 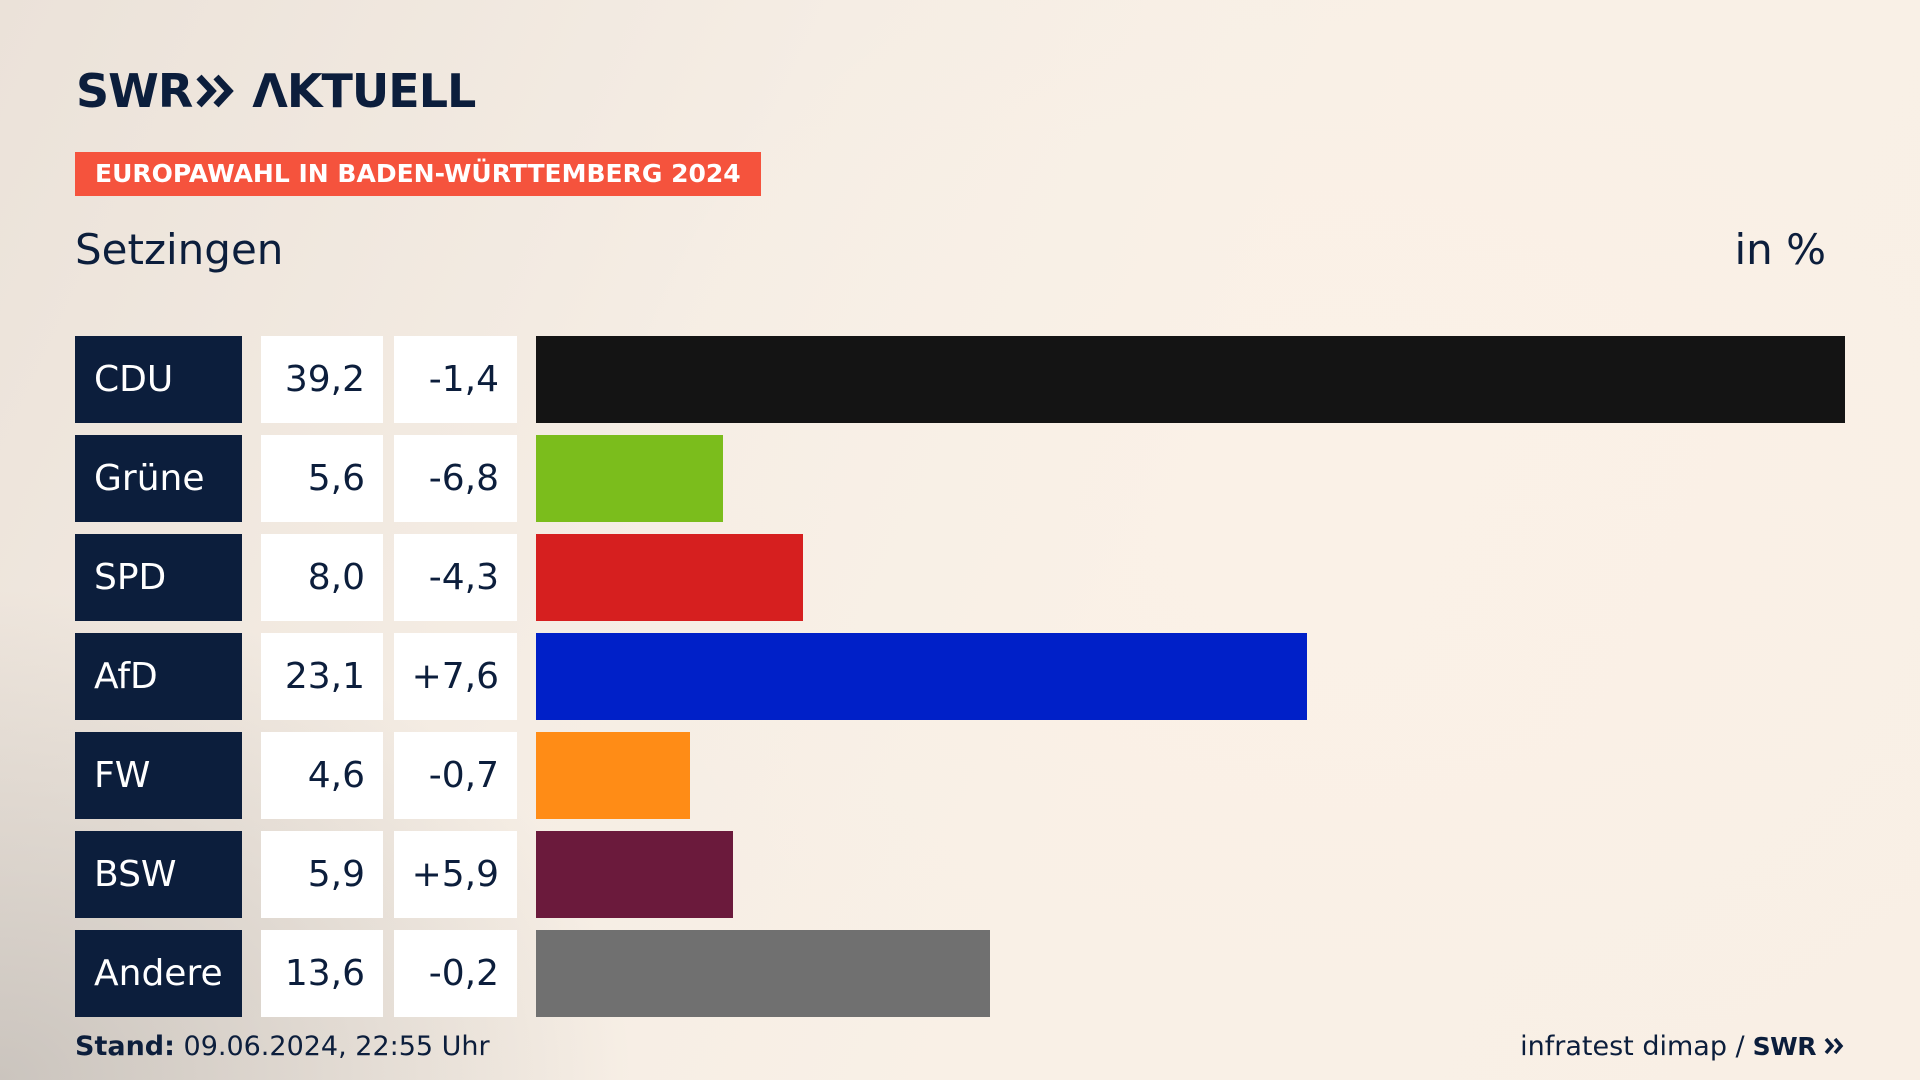 What do you see at coordinates (960, 478) in the screenshot?
I see `chart-row: Grüne 5,6 -6,8` at bounding box center [960, 478].